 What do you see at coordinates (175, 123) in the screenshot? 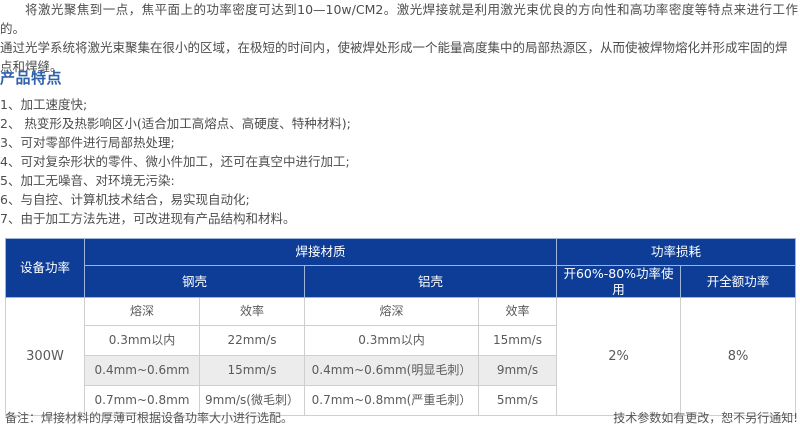
I see `list-item: 2、 热变形及热影响区小(适合加工高熔点、高硬度、特种材料);` at bounding box center [175, 123].